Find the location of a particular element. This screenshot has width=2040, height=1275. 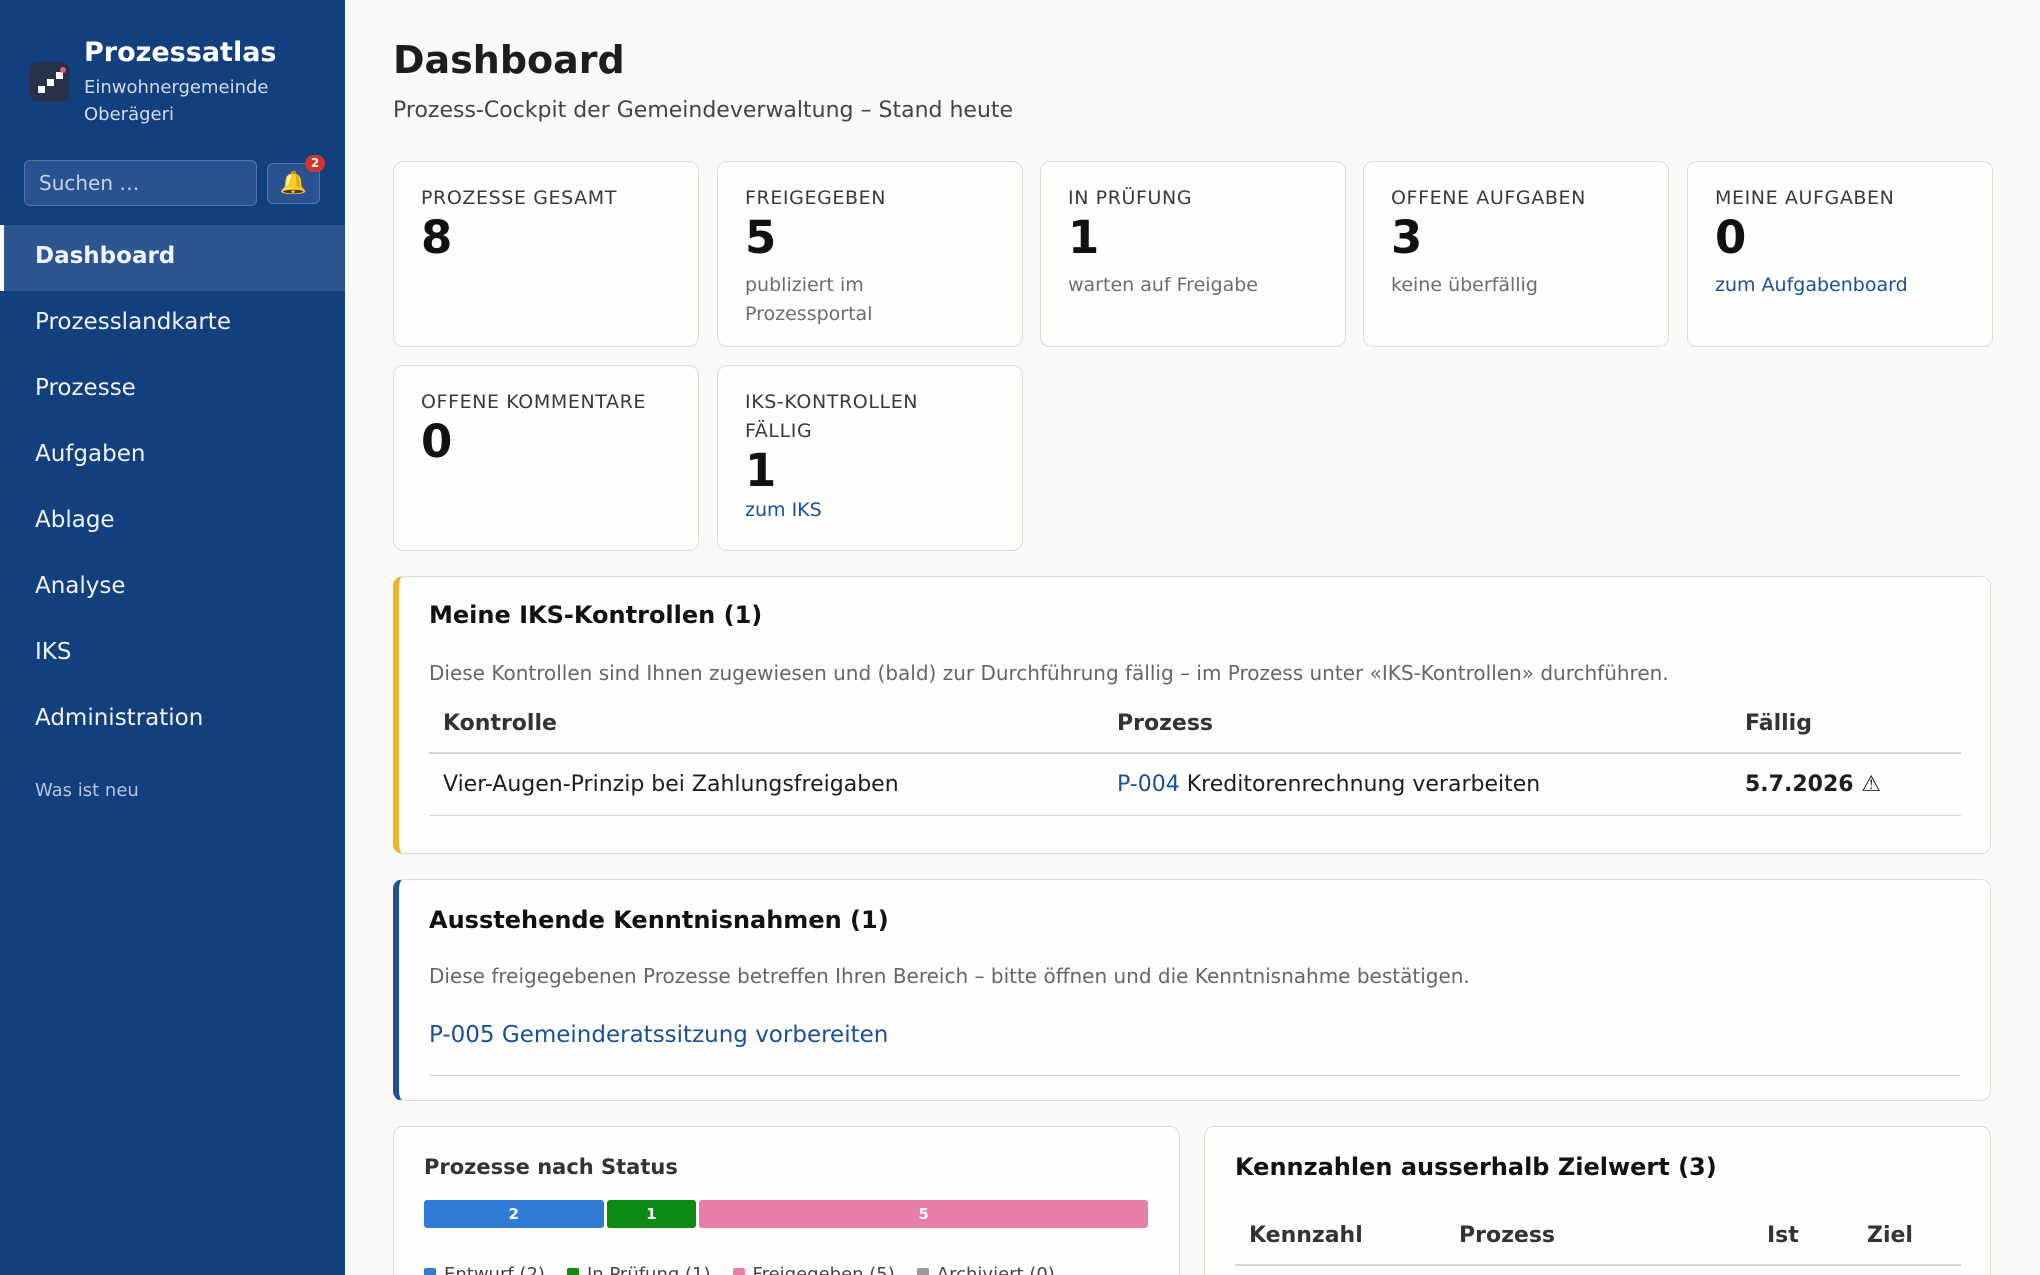

nav-item-ablage: Ablage is located at coordinates (75, 520).